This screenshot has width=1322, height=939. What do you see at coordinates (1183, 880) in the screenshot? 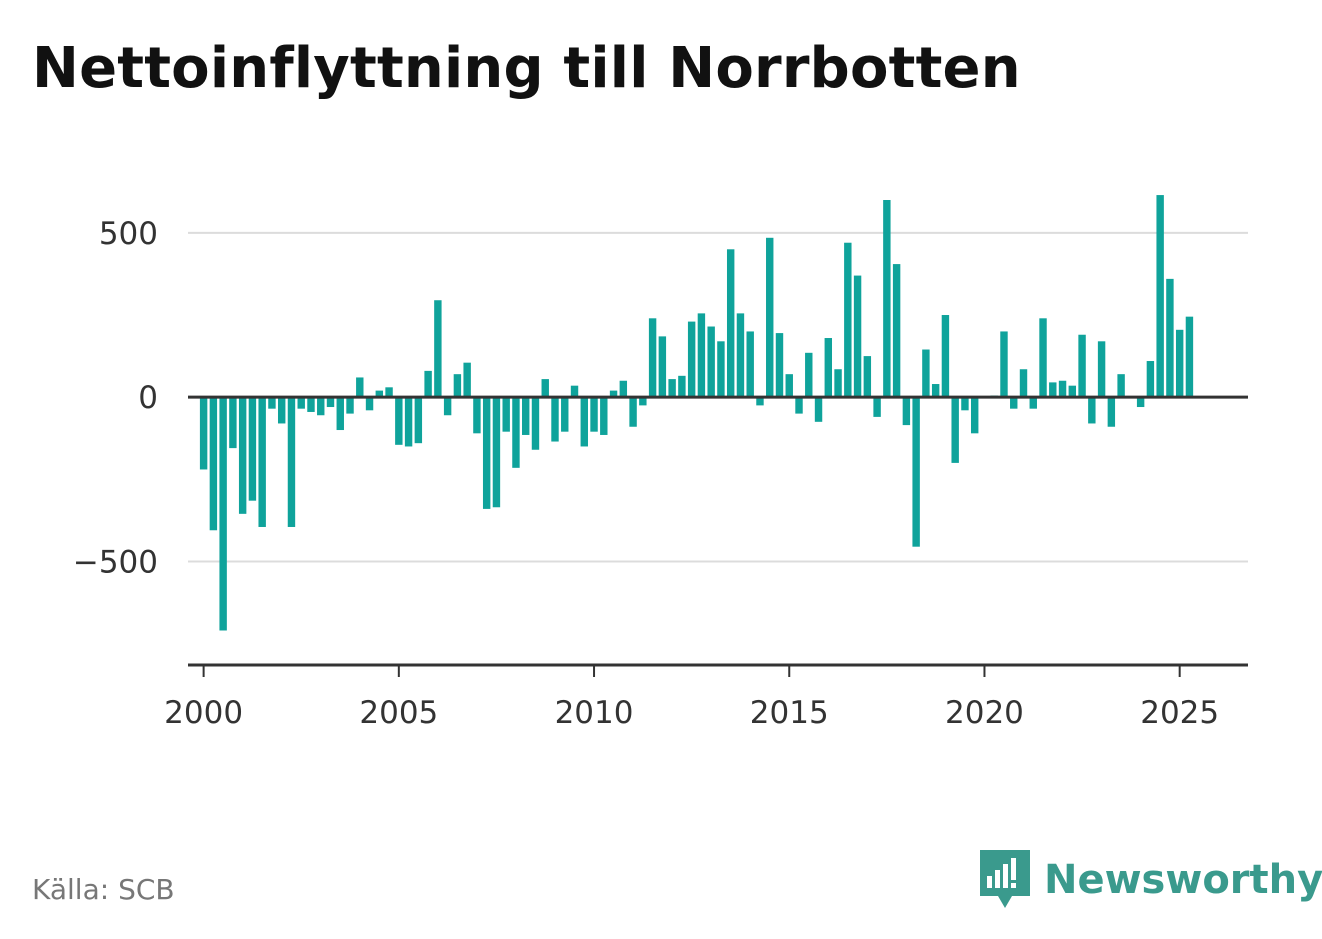
I see `brand-name: Newsworthy` at bounding box center [1183, 880].